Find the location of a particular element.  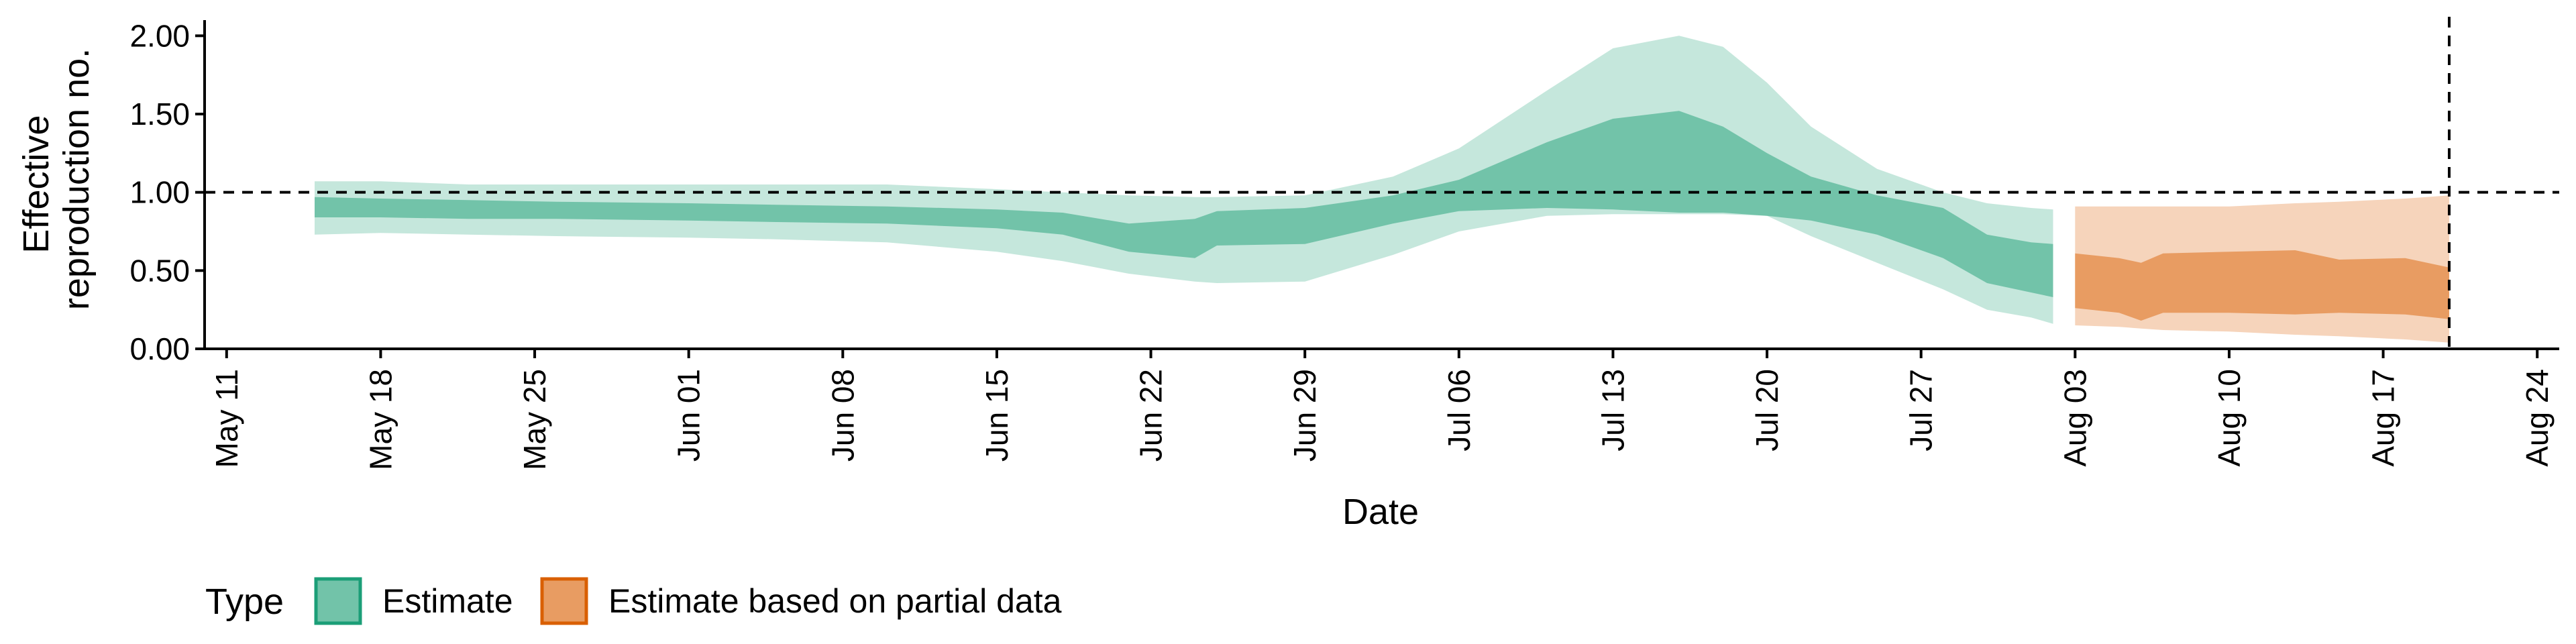

y-tick-label: 2.00 is located at coordinates (159, 35).